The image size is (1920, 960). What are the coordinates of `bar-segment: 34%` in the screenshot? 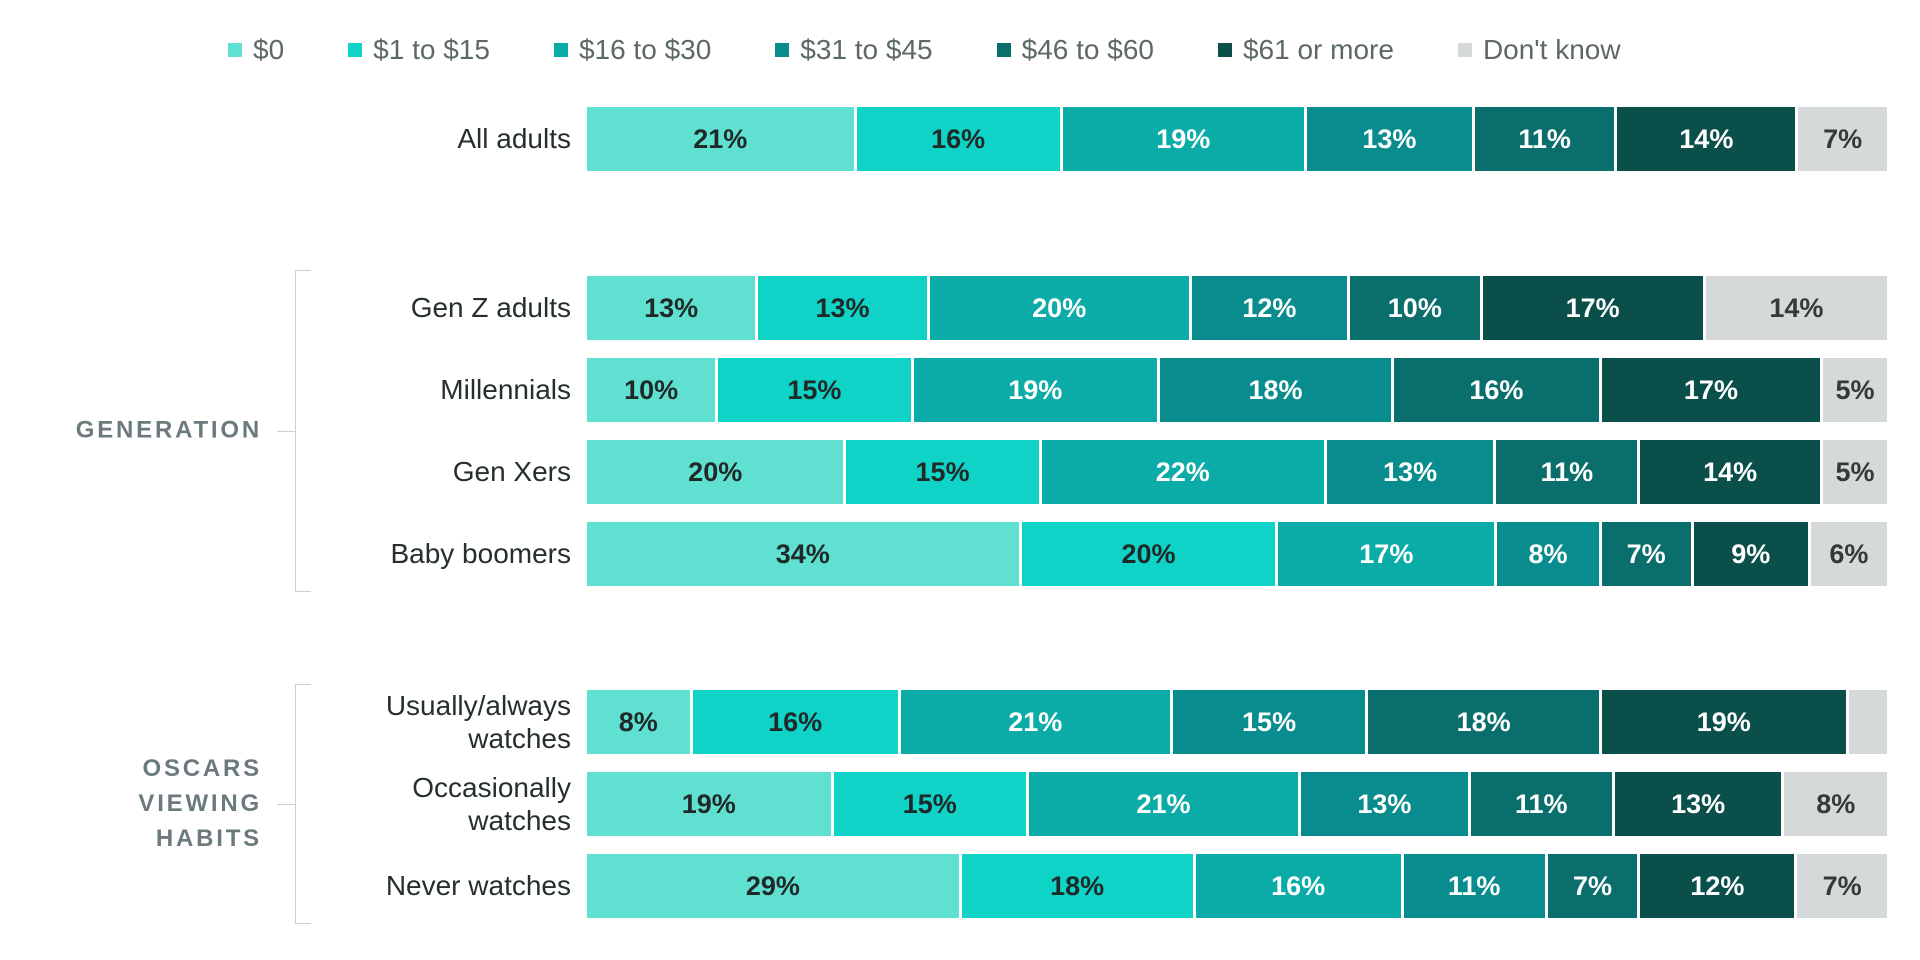 It's located at (803, 554).